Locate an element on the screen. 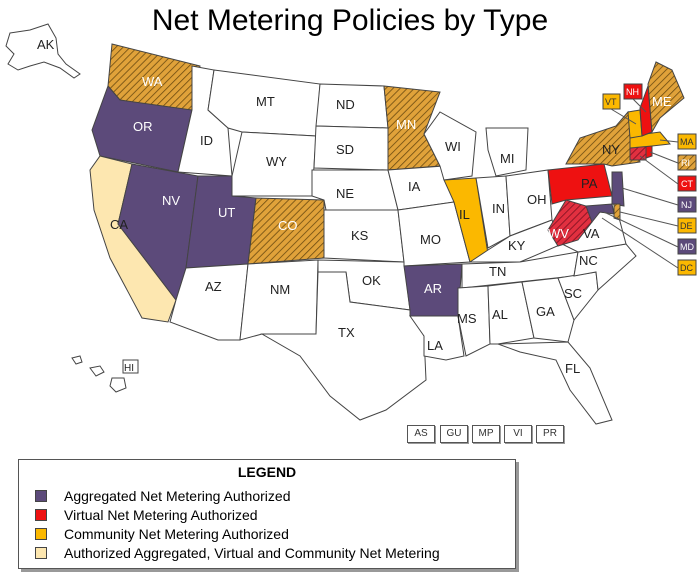 The image size is (700, 572). callout-CT: CT is located at coordinates (687, 184).